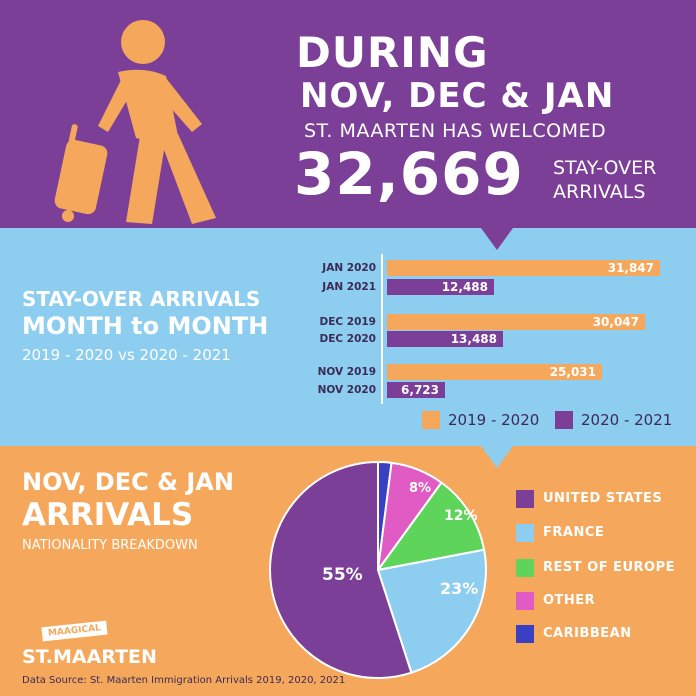 Image resolution: width=696 pixels, height=696 pixels. I want to click on total-arrivals: 32,669, so click(409, 174).